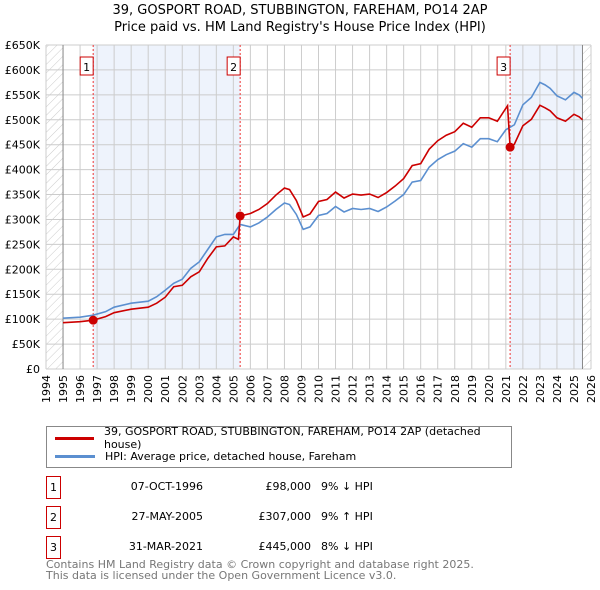  I want to click on x-tick-label: 1995, so click(63, 389).